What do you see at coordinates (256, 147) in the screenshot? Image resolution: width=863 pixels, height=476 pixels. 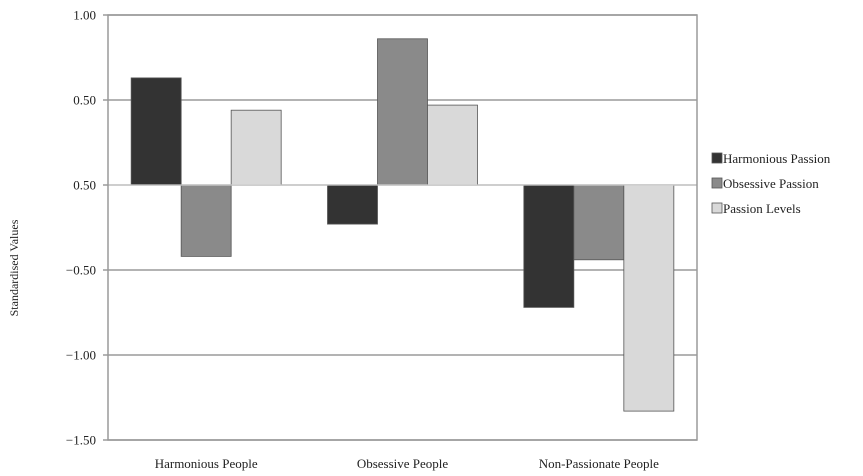 I see `bar-passion-levels-harmonious-people` at bounding box center [256, 147].